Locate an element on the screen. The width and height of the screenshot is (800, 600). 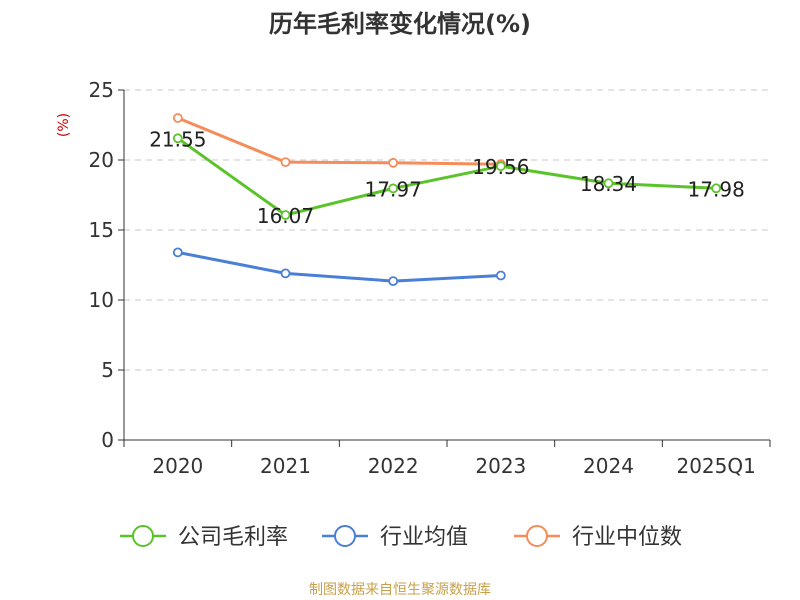
x-tick-label: 2025Q1 is located at coordinates (715, 466).